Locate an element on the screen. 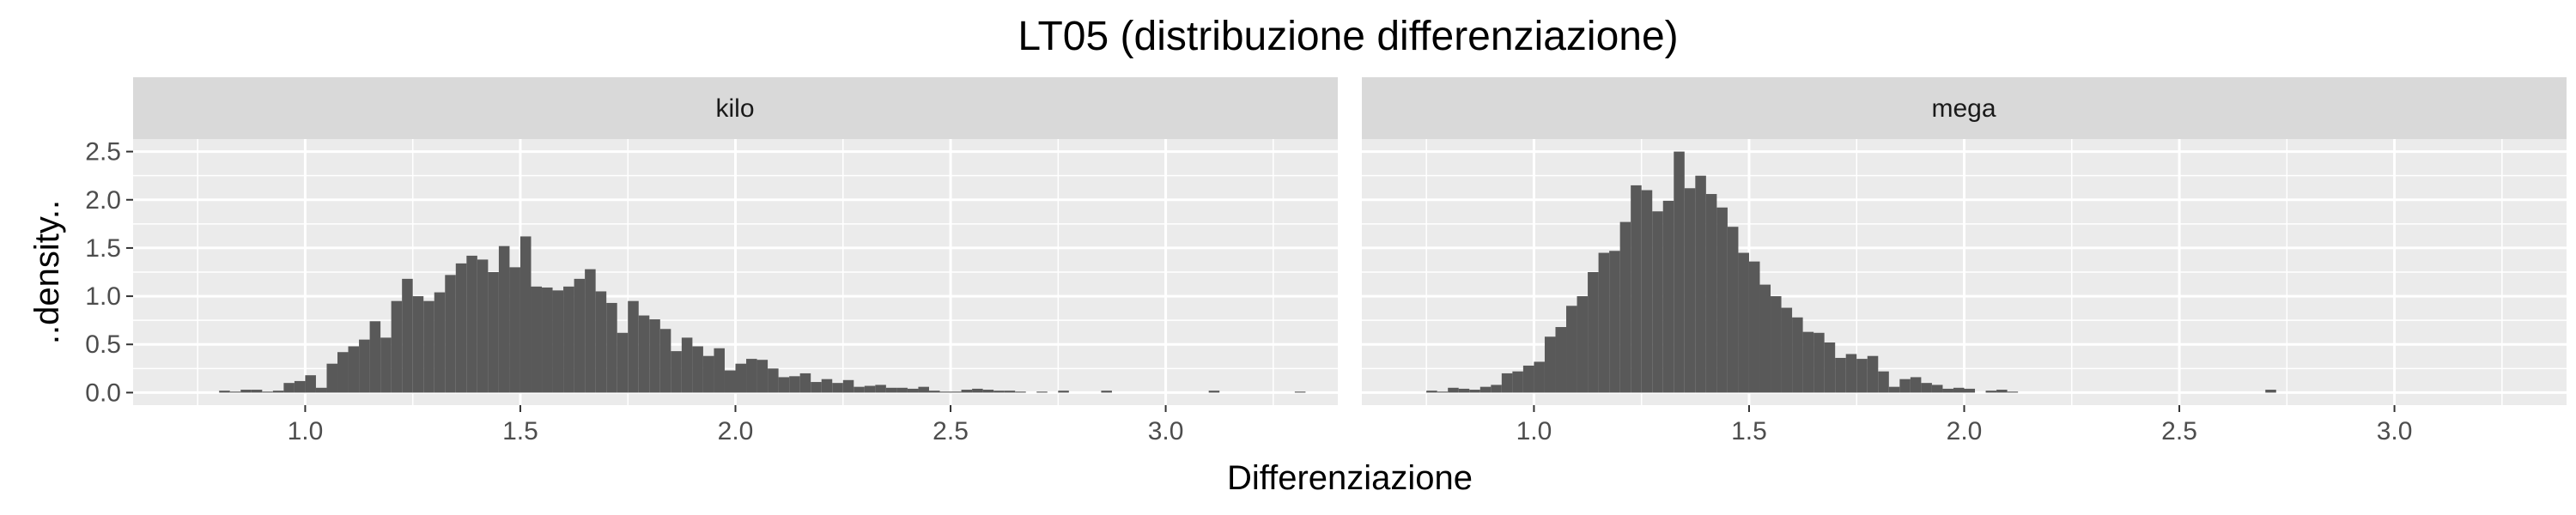 This screenshot has height=515, width=2576. x-tick-label: 1.0 is located at coordinates (1534, 431).